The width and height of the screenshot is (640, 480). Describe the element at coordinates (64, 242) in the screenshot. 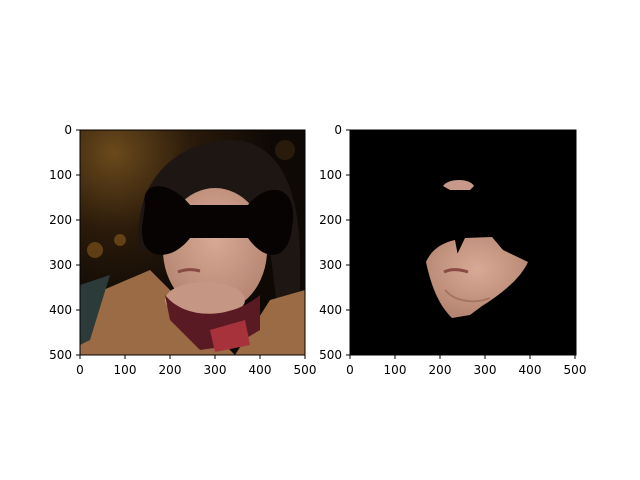

I see `left-y-axis: 0 100 200 300 400 500` at that location.